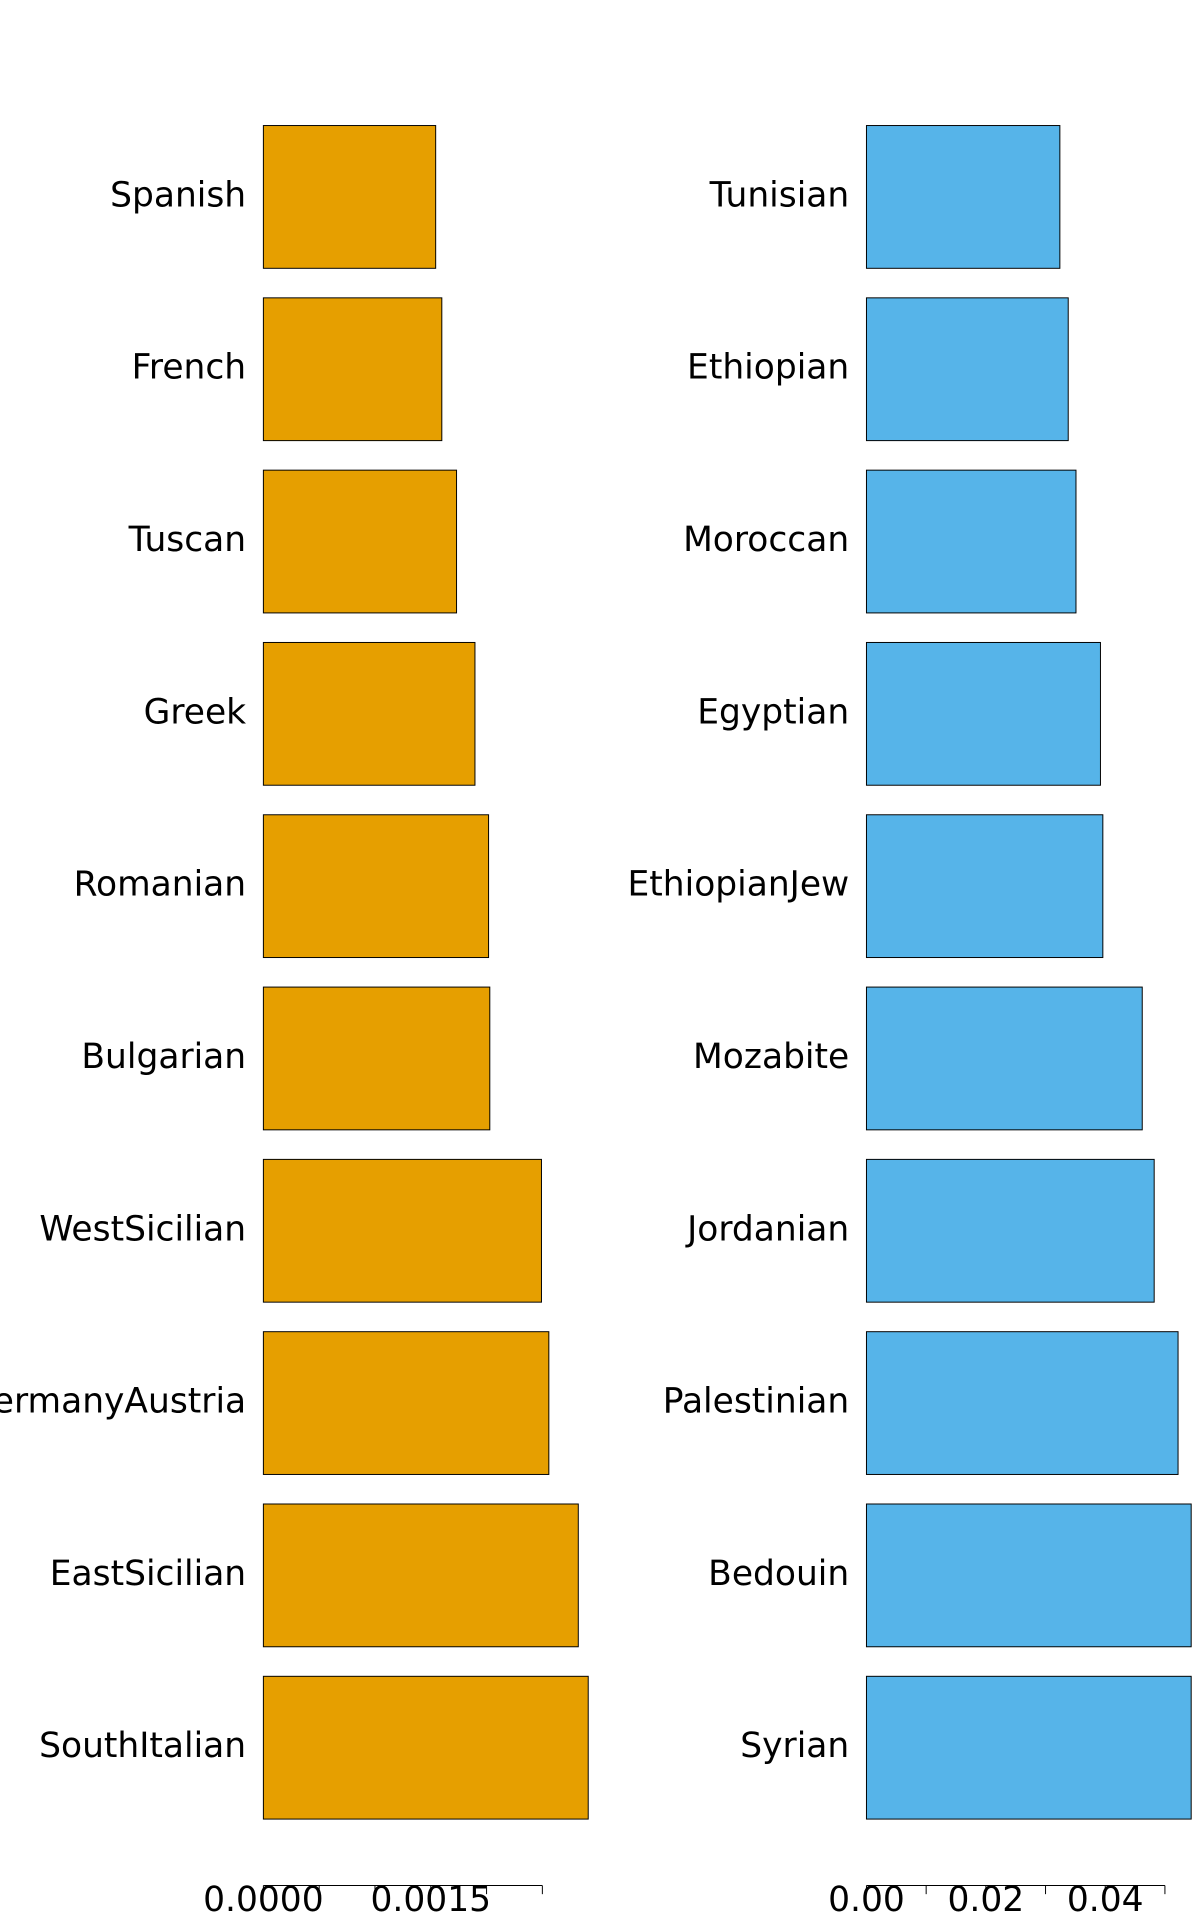  What do you see at coordinates (778, 1574) in the screenshot?
I see `y-tick-label: Bedouin` at bounding box center [778, 1574].